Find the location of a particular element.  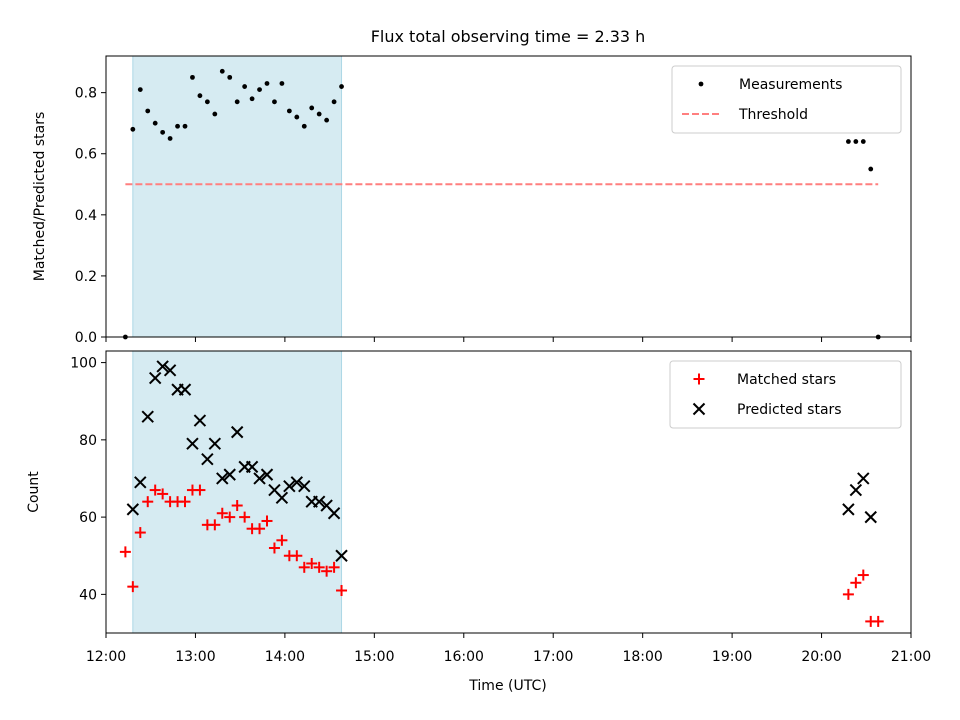

top-y-ticks: 0.0 0.2 0.4 0.6 0.8 is located at coordinates (90, 216).